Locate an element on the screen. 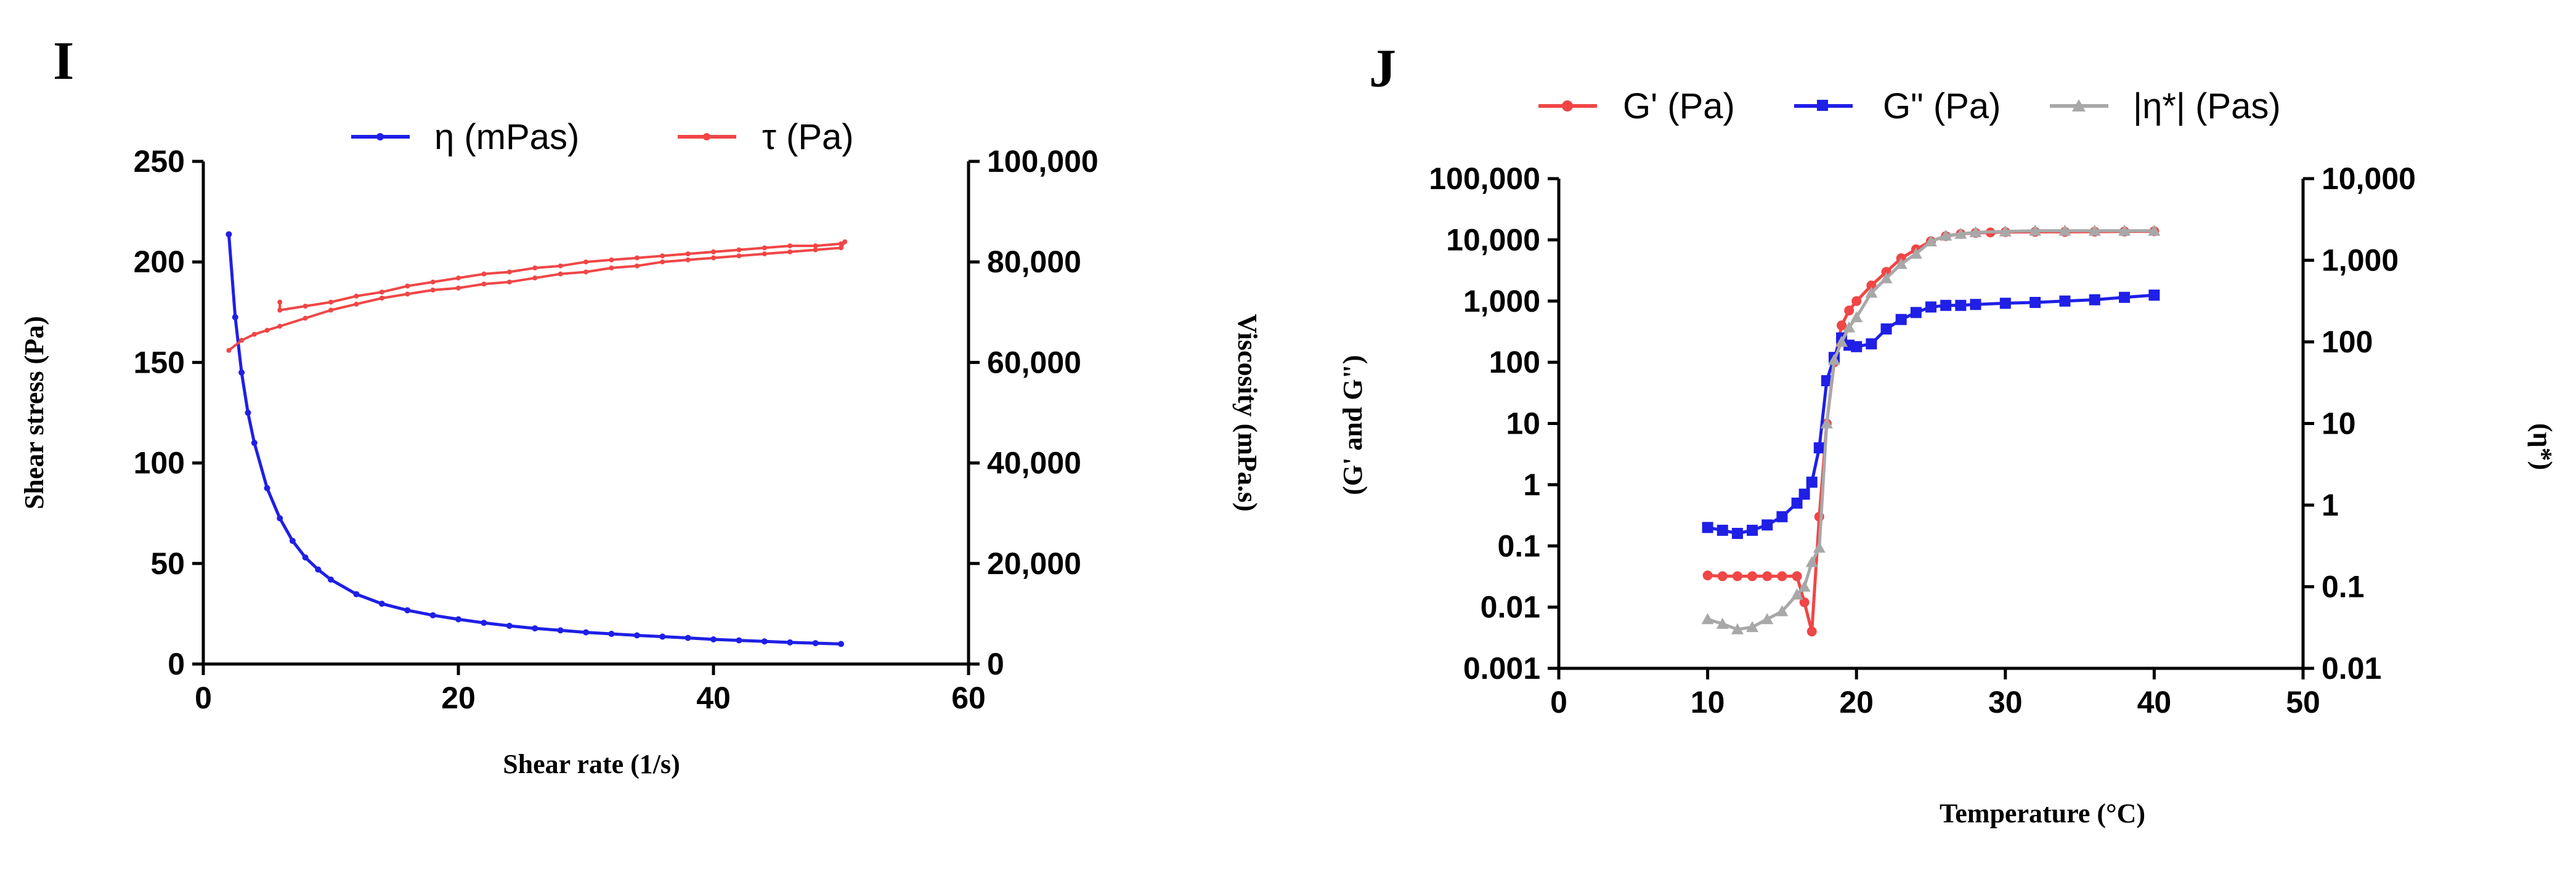 Image resolution: width=2576 pixels, height=871 pixels. y-tick-label-right: 40,000 is located at coordinates (1034, 463).